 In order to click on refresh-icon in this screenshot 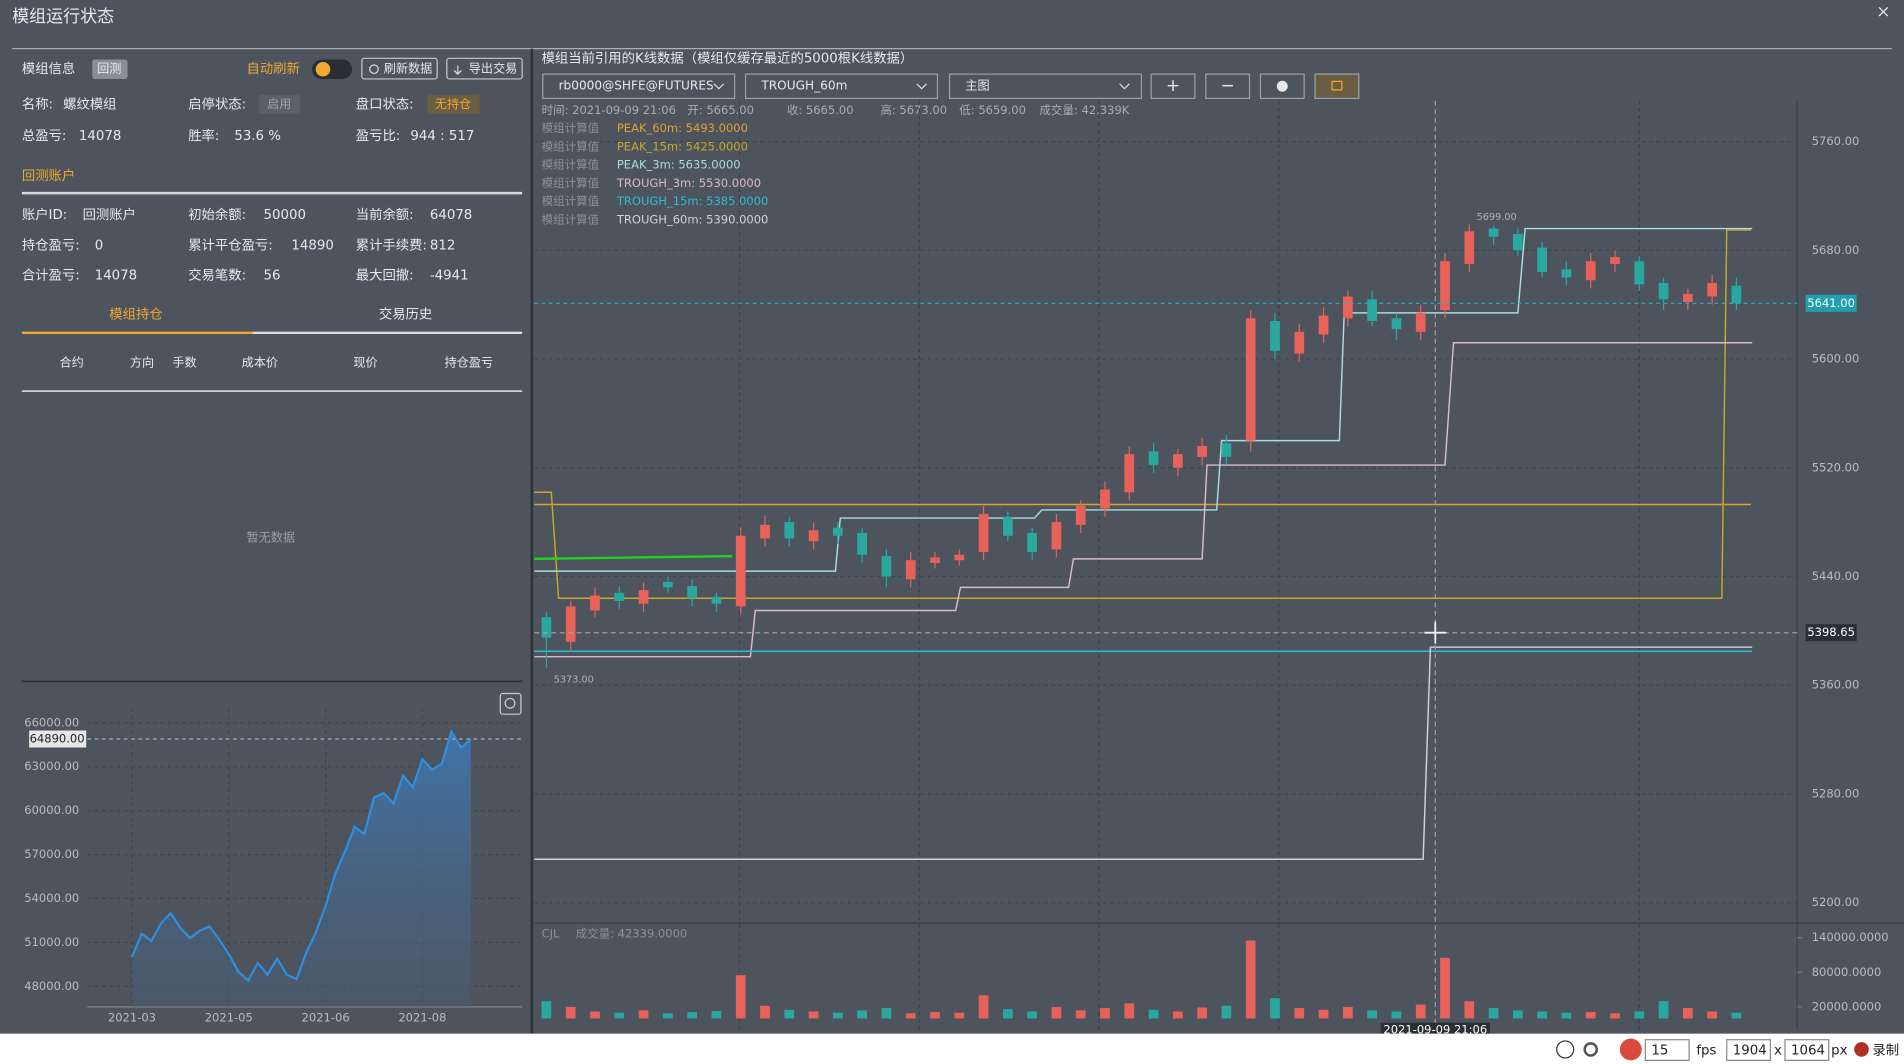, I will do `click(374, 69)`.